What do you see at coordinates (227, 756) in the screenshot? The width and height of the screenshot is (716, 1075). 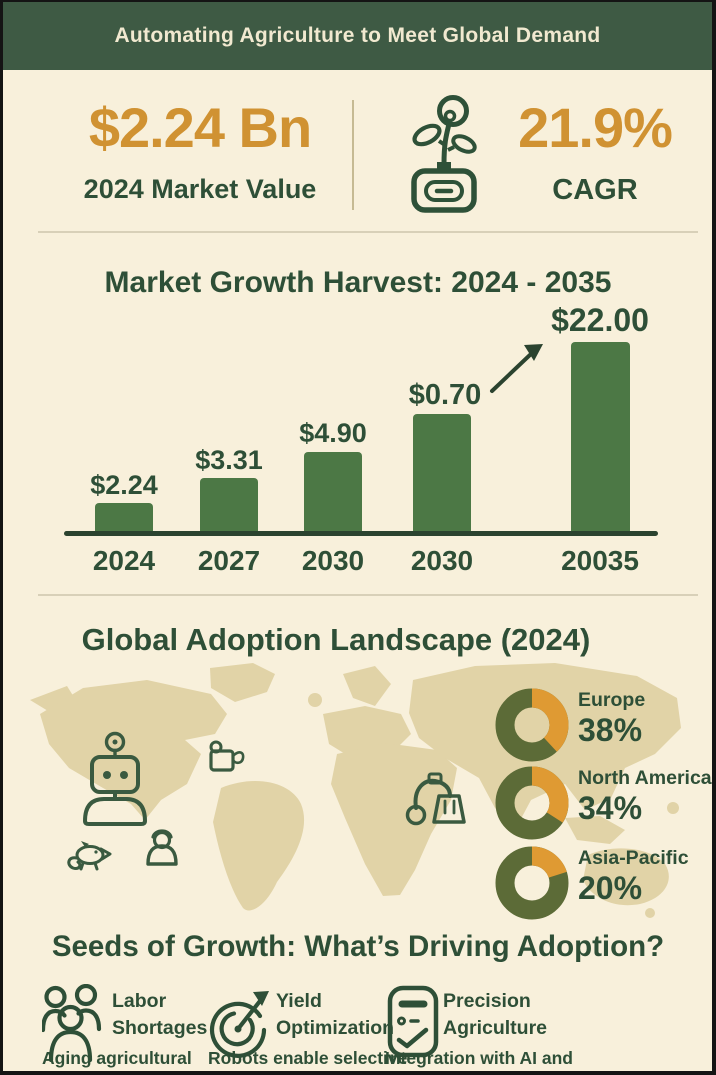 I see `webcam-icon` at bounding box center [227, 756].